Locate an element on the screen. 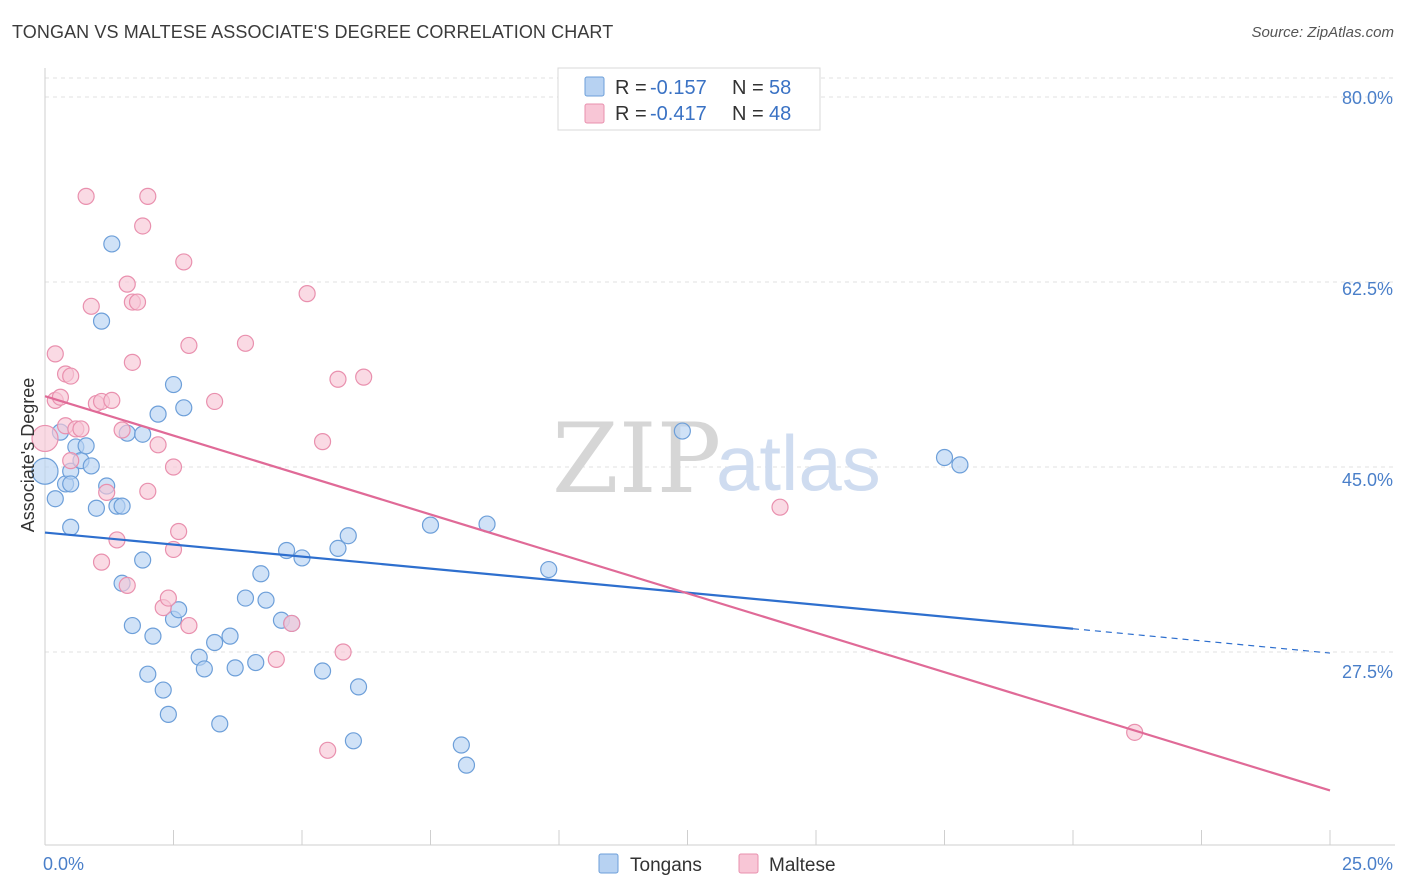 The height and width of the screenshot is (892, 1406). tongans-trend-line is located at coordinates (559, 580).